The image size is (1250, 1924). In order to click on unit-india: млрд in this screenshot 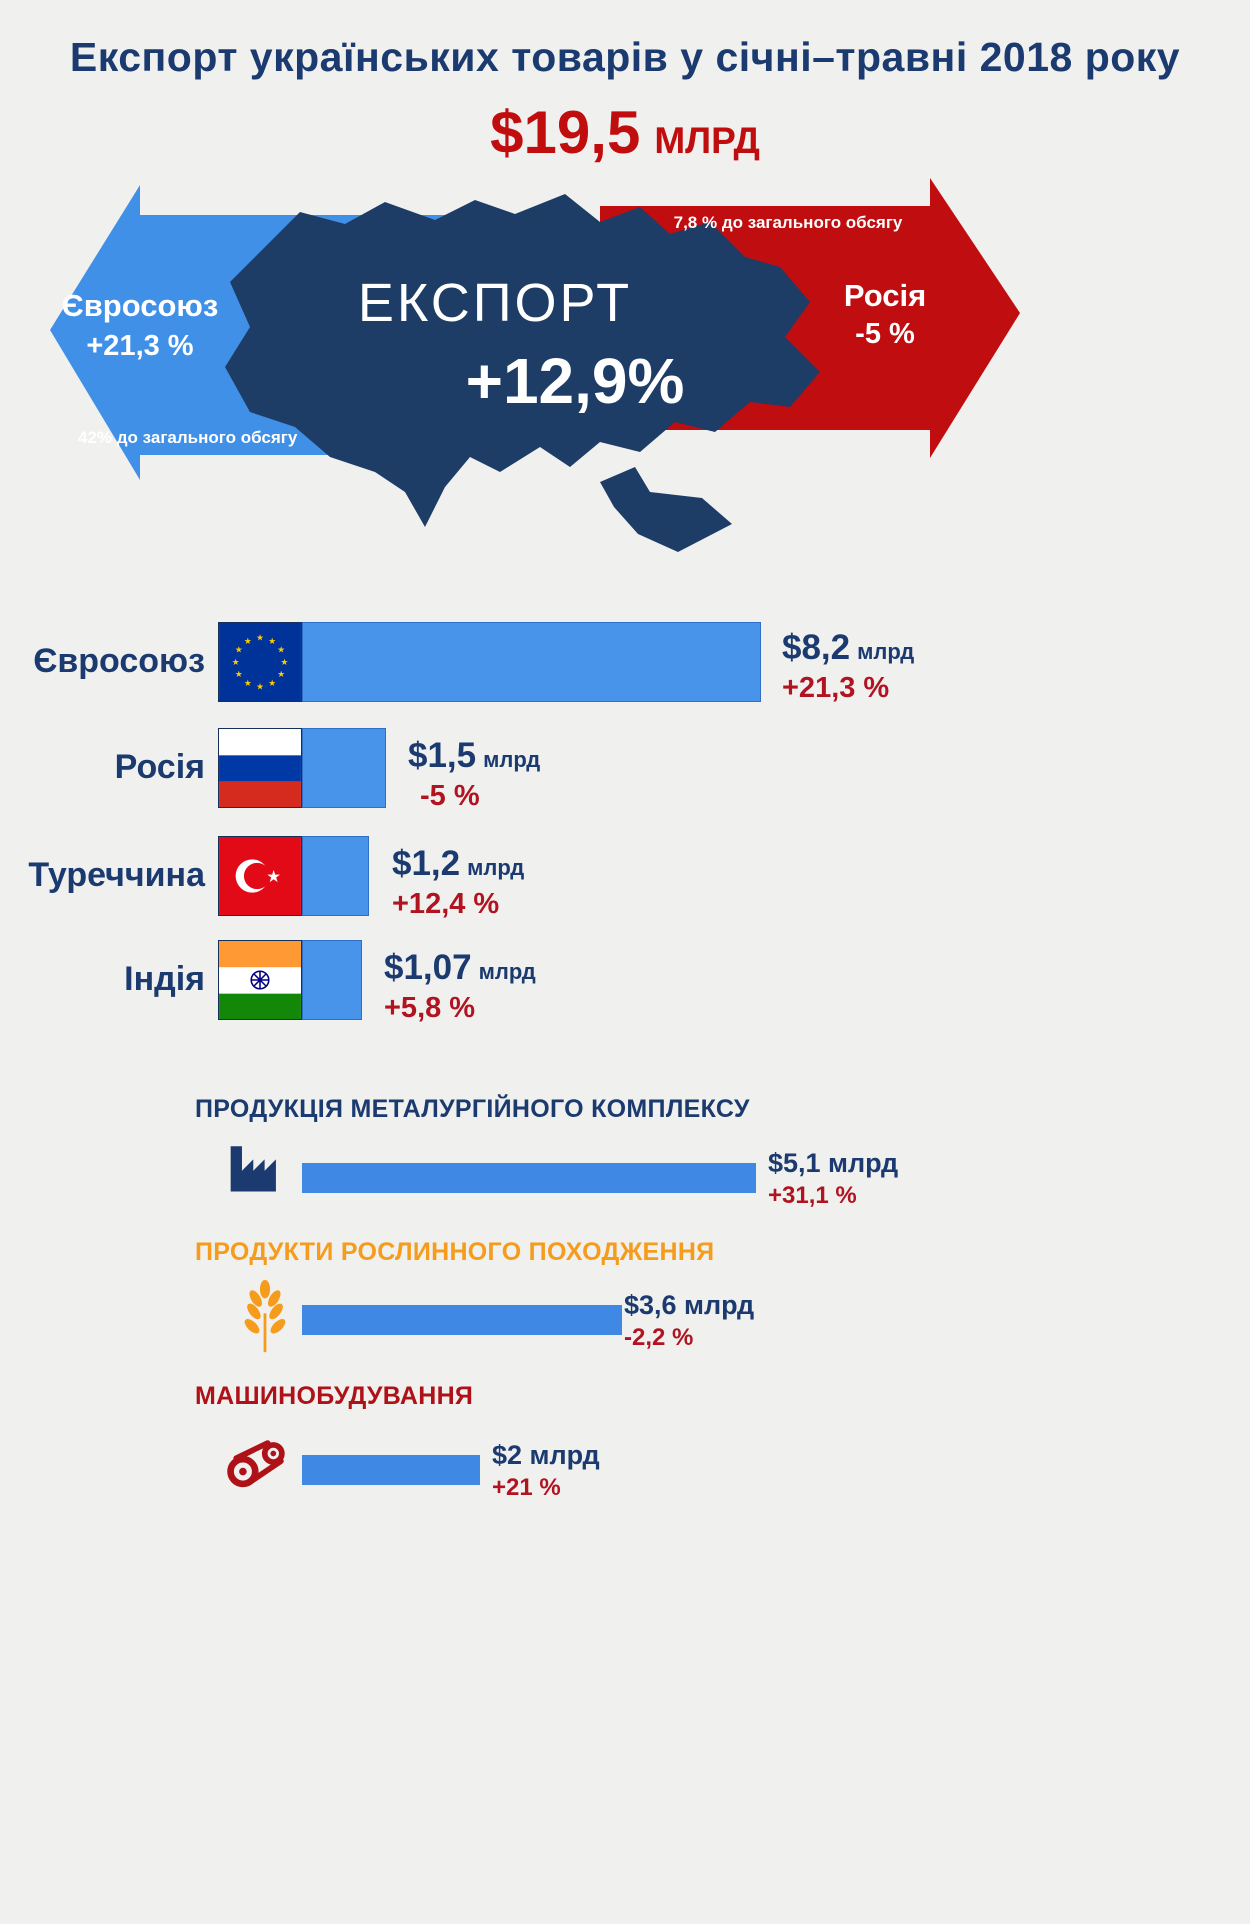, I will do `click(507, 971)`.